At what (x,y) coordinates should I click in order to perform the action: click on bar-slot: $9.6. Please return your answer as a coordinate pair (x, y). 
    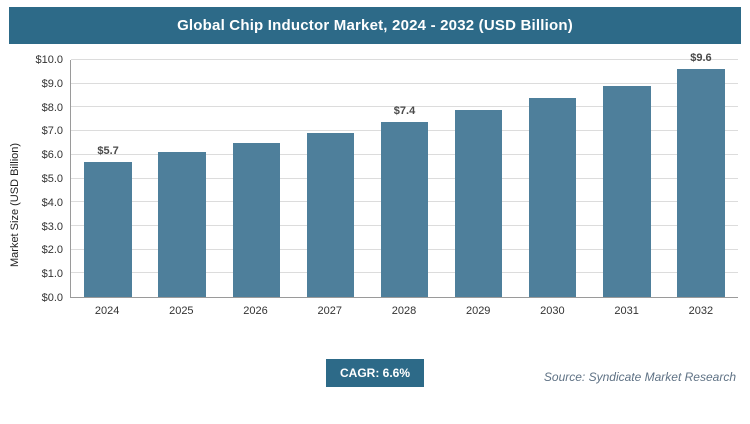
    Looking at the image, I should click on (701, 174).